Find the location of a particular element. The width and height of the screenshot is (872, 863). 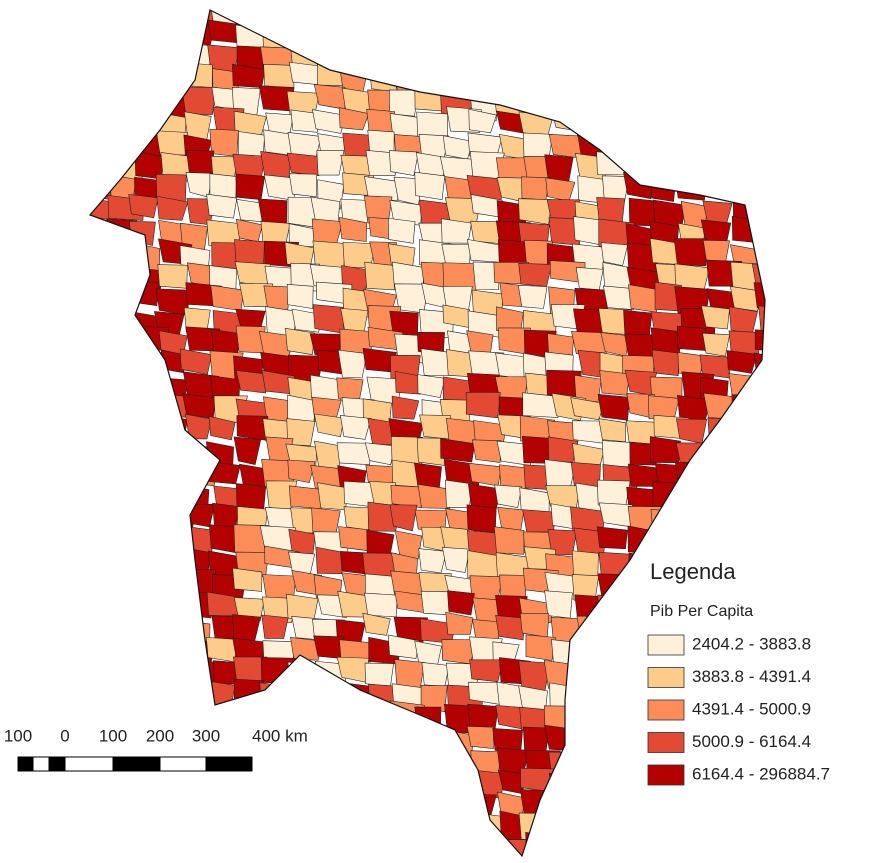

legend-label: 6164.4 - 296884.7 is located at coordinates (761, 773).